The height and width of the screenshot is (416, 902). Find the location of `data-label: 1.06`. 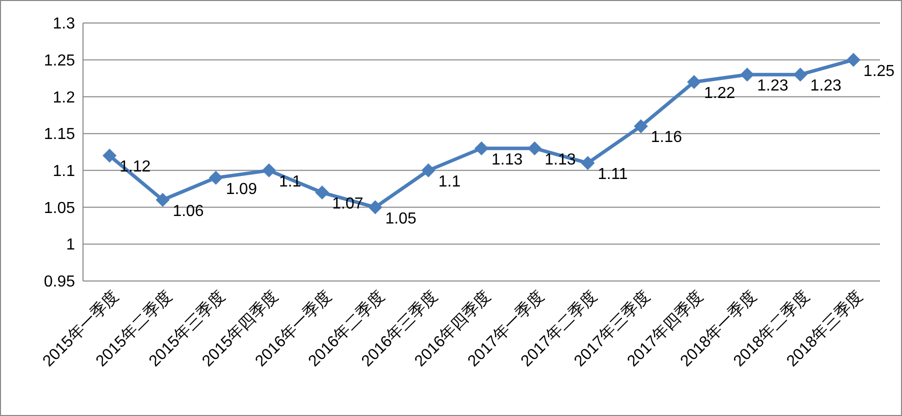

data-label: 1.06 is located at coordinates (188, 211).